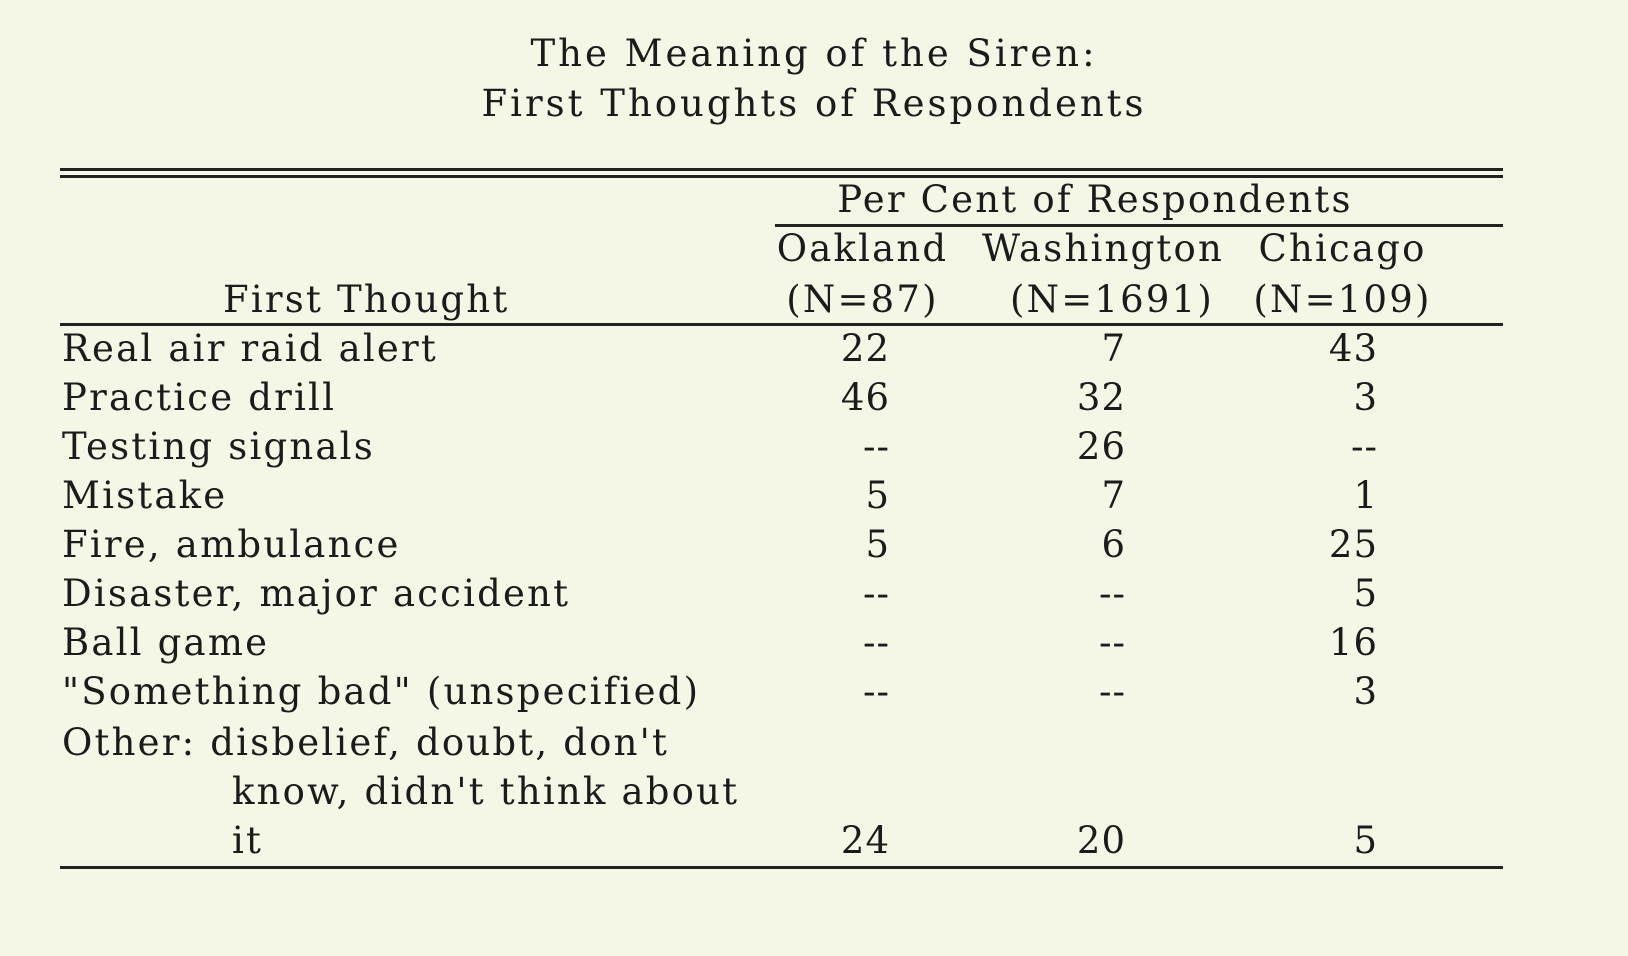 The width and height of the screenshot is (1628, 956). Describe the element at coordinates (1113, 544) in the screenshot. I see `value-washington: 6` at that location.